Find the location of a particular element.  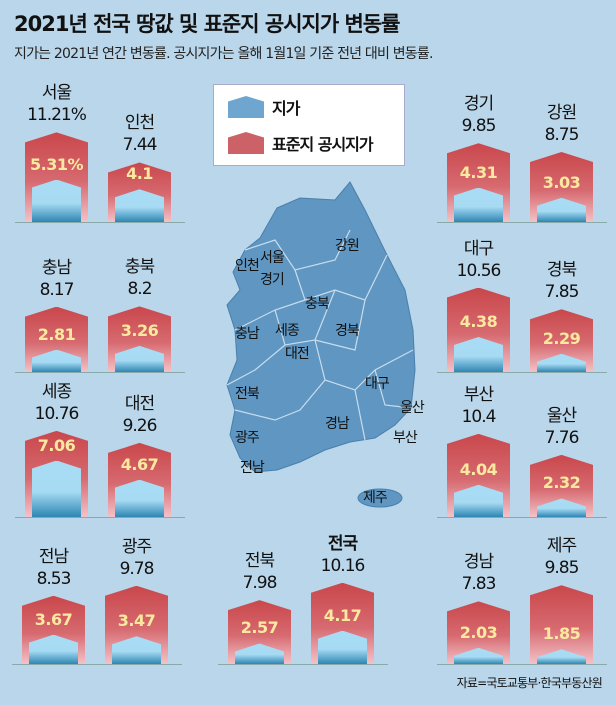

region-borders is located at coordinates (320, 335).